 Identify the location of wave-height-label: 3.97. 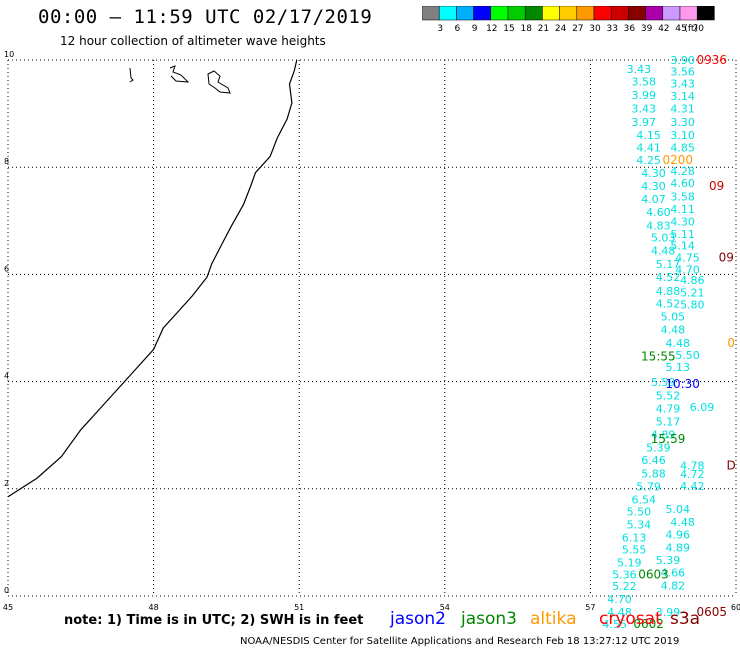
(644, 122).